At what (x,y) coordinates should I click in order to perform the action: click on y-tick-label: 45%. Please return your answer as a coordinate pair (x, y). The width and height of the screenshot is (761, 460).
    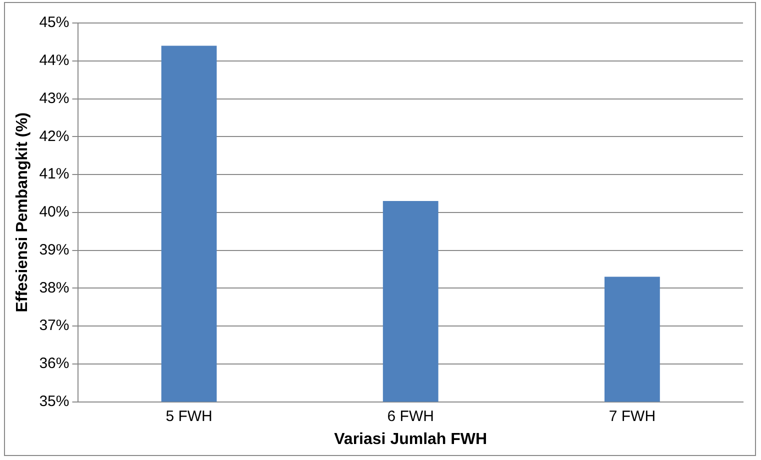
    Looking at the image, I should click on (54, 23).